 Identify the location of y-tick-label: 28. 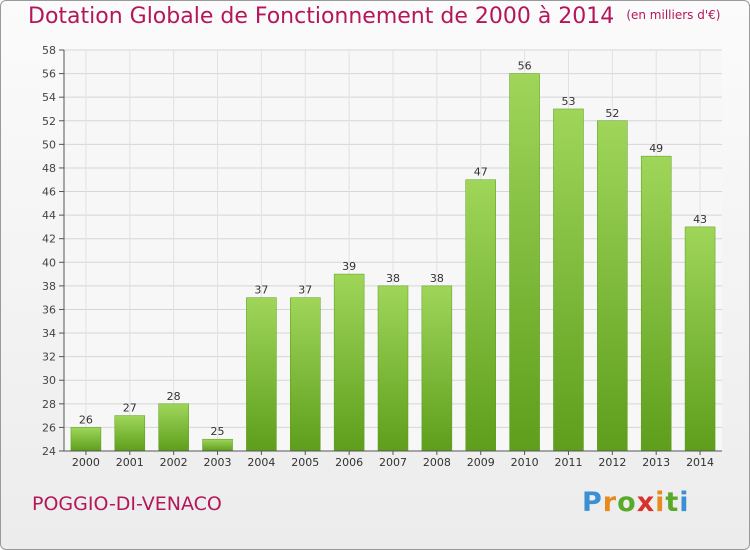
(49, 404).